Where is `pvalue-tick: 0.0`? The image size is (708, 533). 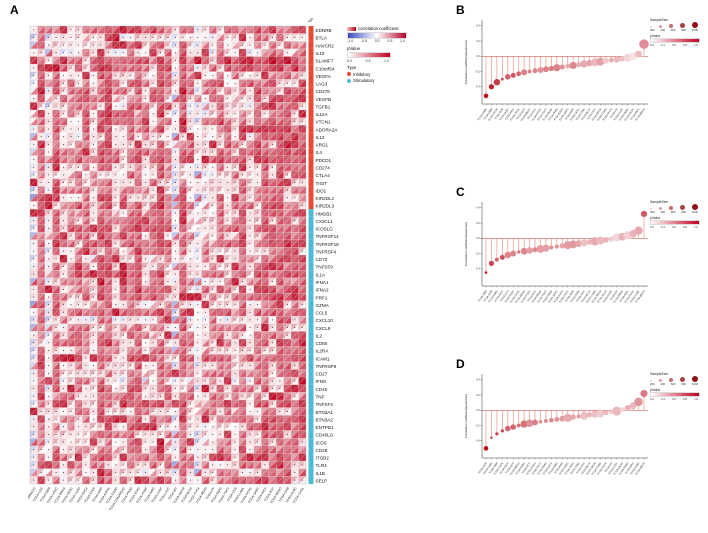
pvalue-tick: 0.0 is located at coordinates (349, 60).